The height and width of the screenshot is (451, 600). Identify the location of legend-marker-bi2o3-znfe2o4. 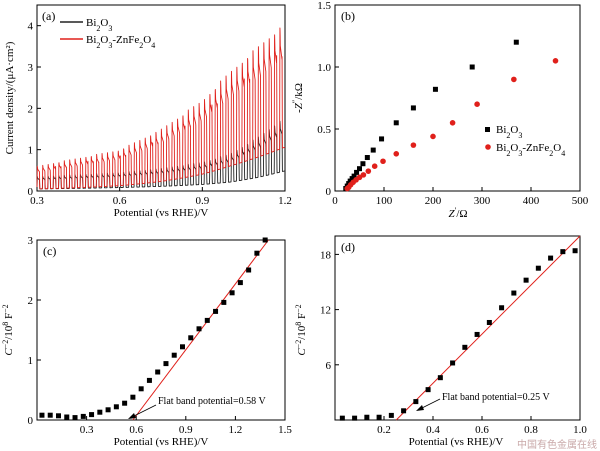
(488, 147).